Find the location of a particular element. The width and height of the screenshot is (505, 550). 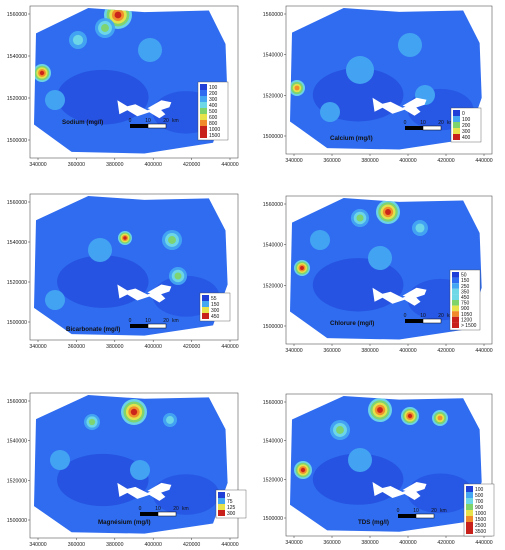

magnesium-legend-label: 125 is located at coordinates (231, 508).